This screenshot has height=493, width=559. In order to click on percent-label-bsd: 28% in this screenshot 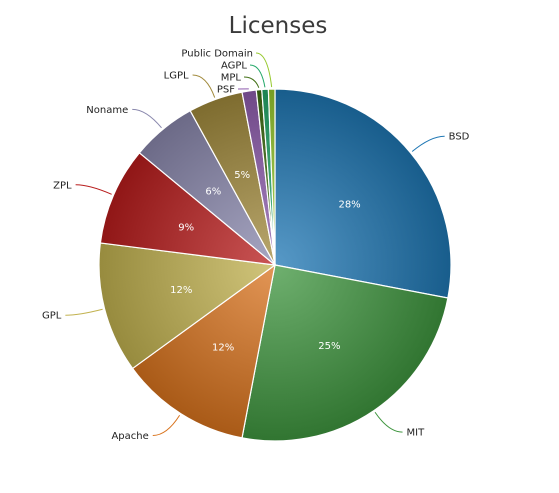, I will do `click(349, 204)`.